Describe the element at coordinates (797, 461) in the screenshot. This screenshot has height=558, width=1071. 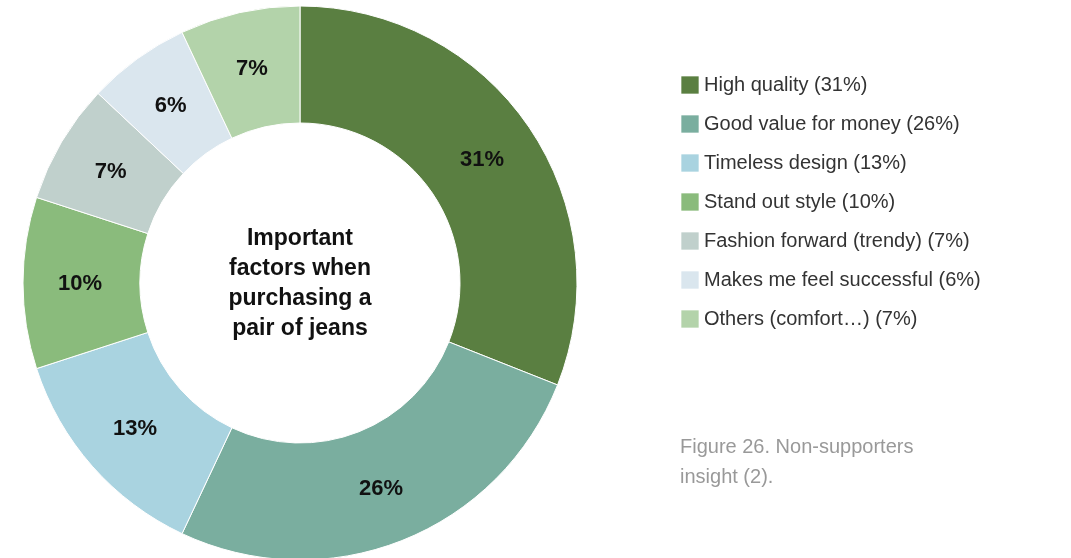
I see `caption: Figure 26. Non-supporters insight (2).` at that location.